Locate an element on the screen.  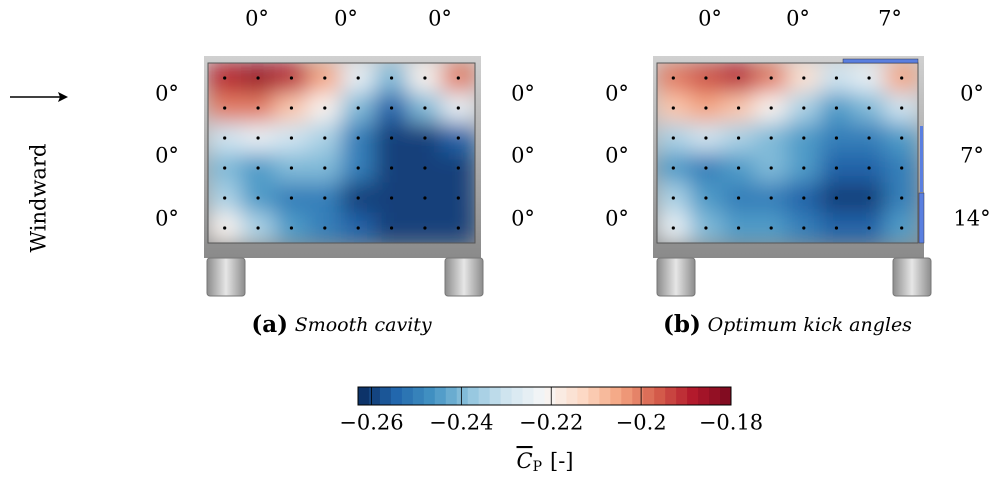
colorbar-tick-label: −0.22 is located at coordinates (551, 423).